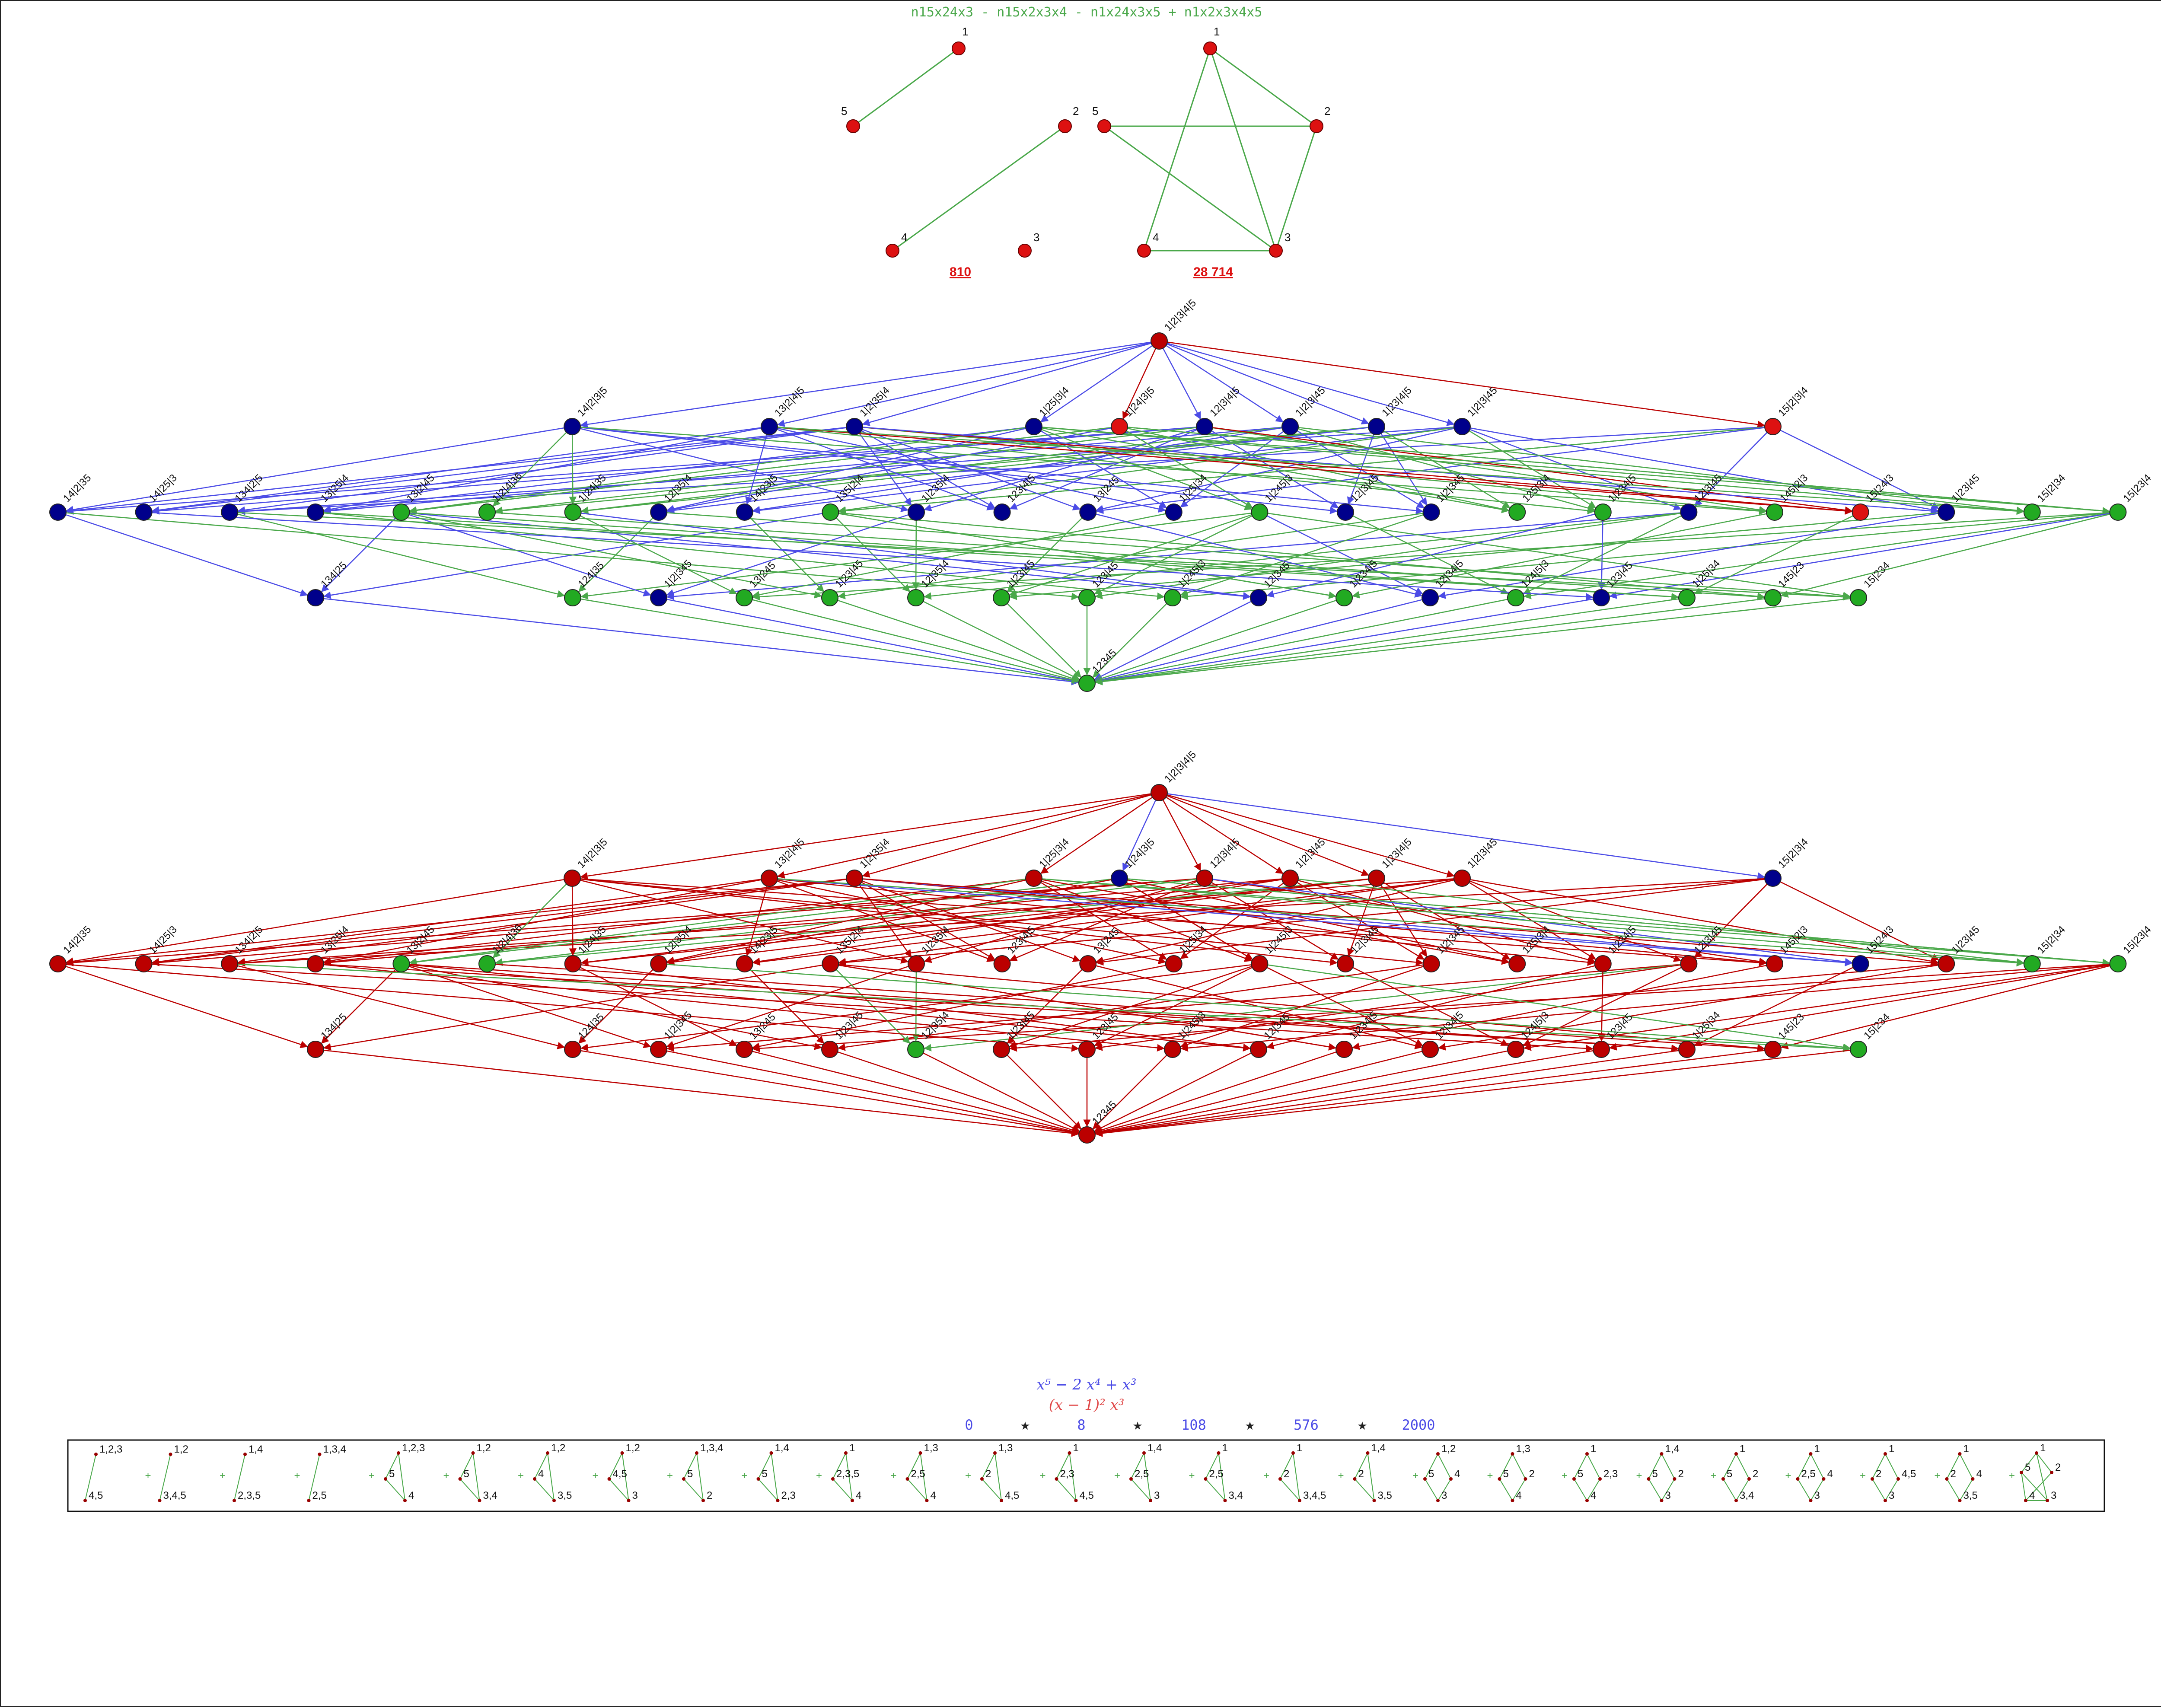 The width and height of the screenshot is (2161, 1708). Describe the element at coordinates (110, 1449) in the screenshot. I see `strip-vertex-label: 1,2,3` at that location.